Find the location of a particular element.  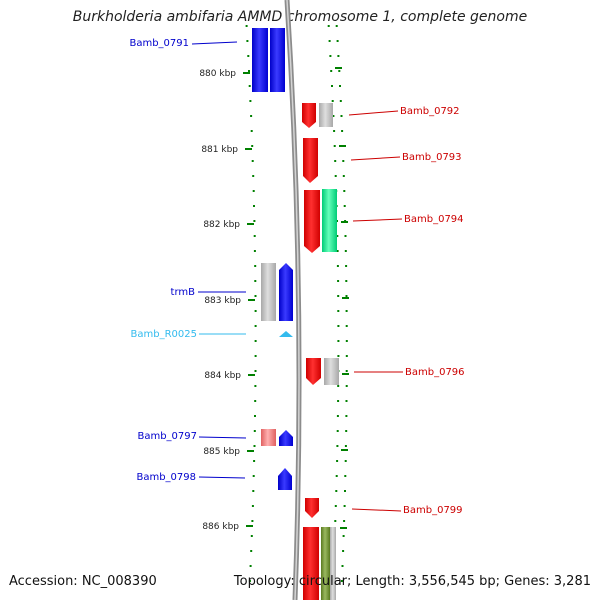

gene-bamb-r0025 is located at coordinates (286, 334).